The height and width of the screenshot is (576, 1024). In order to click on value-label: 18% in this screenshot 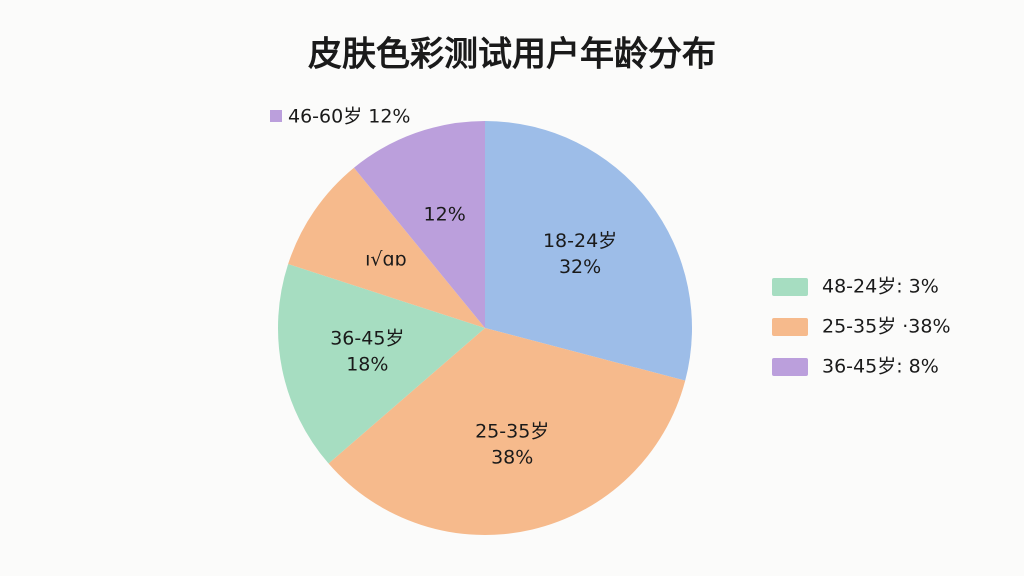, I will do `click(367, 364)`.